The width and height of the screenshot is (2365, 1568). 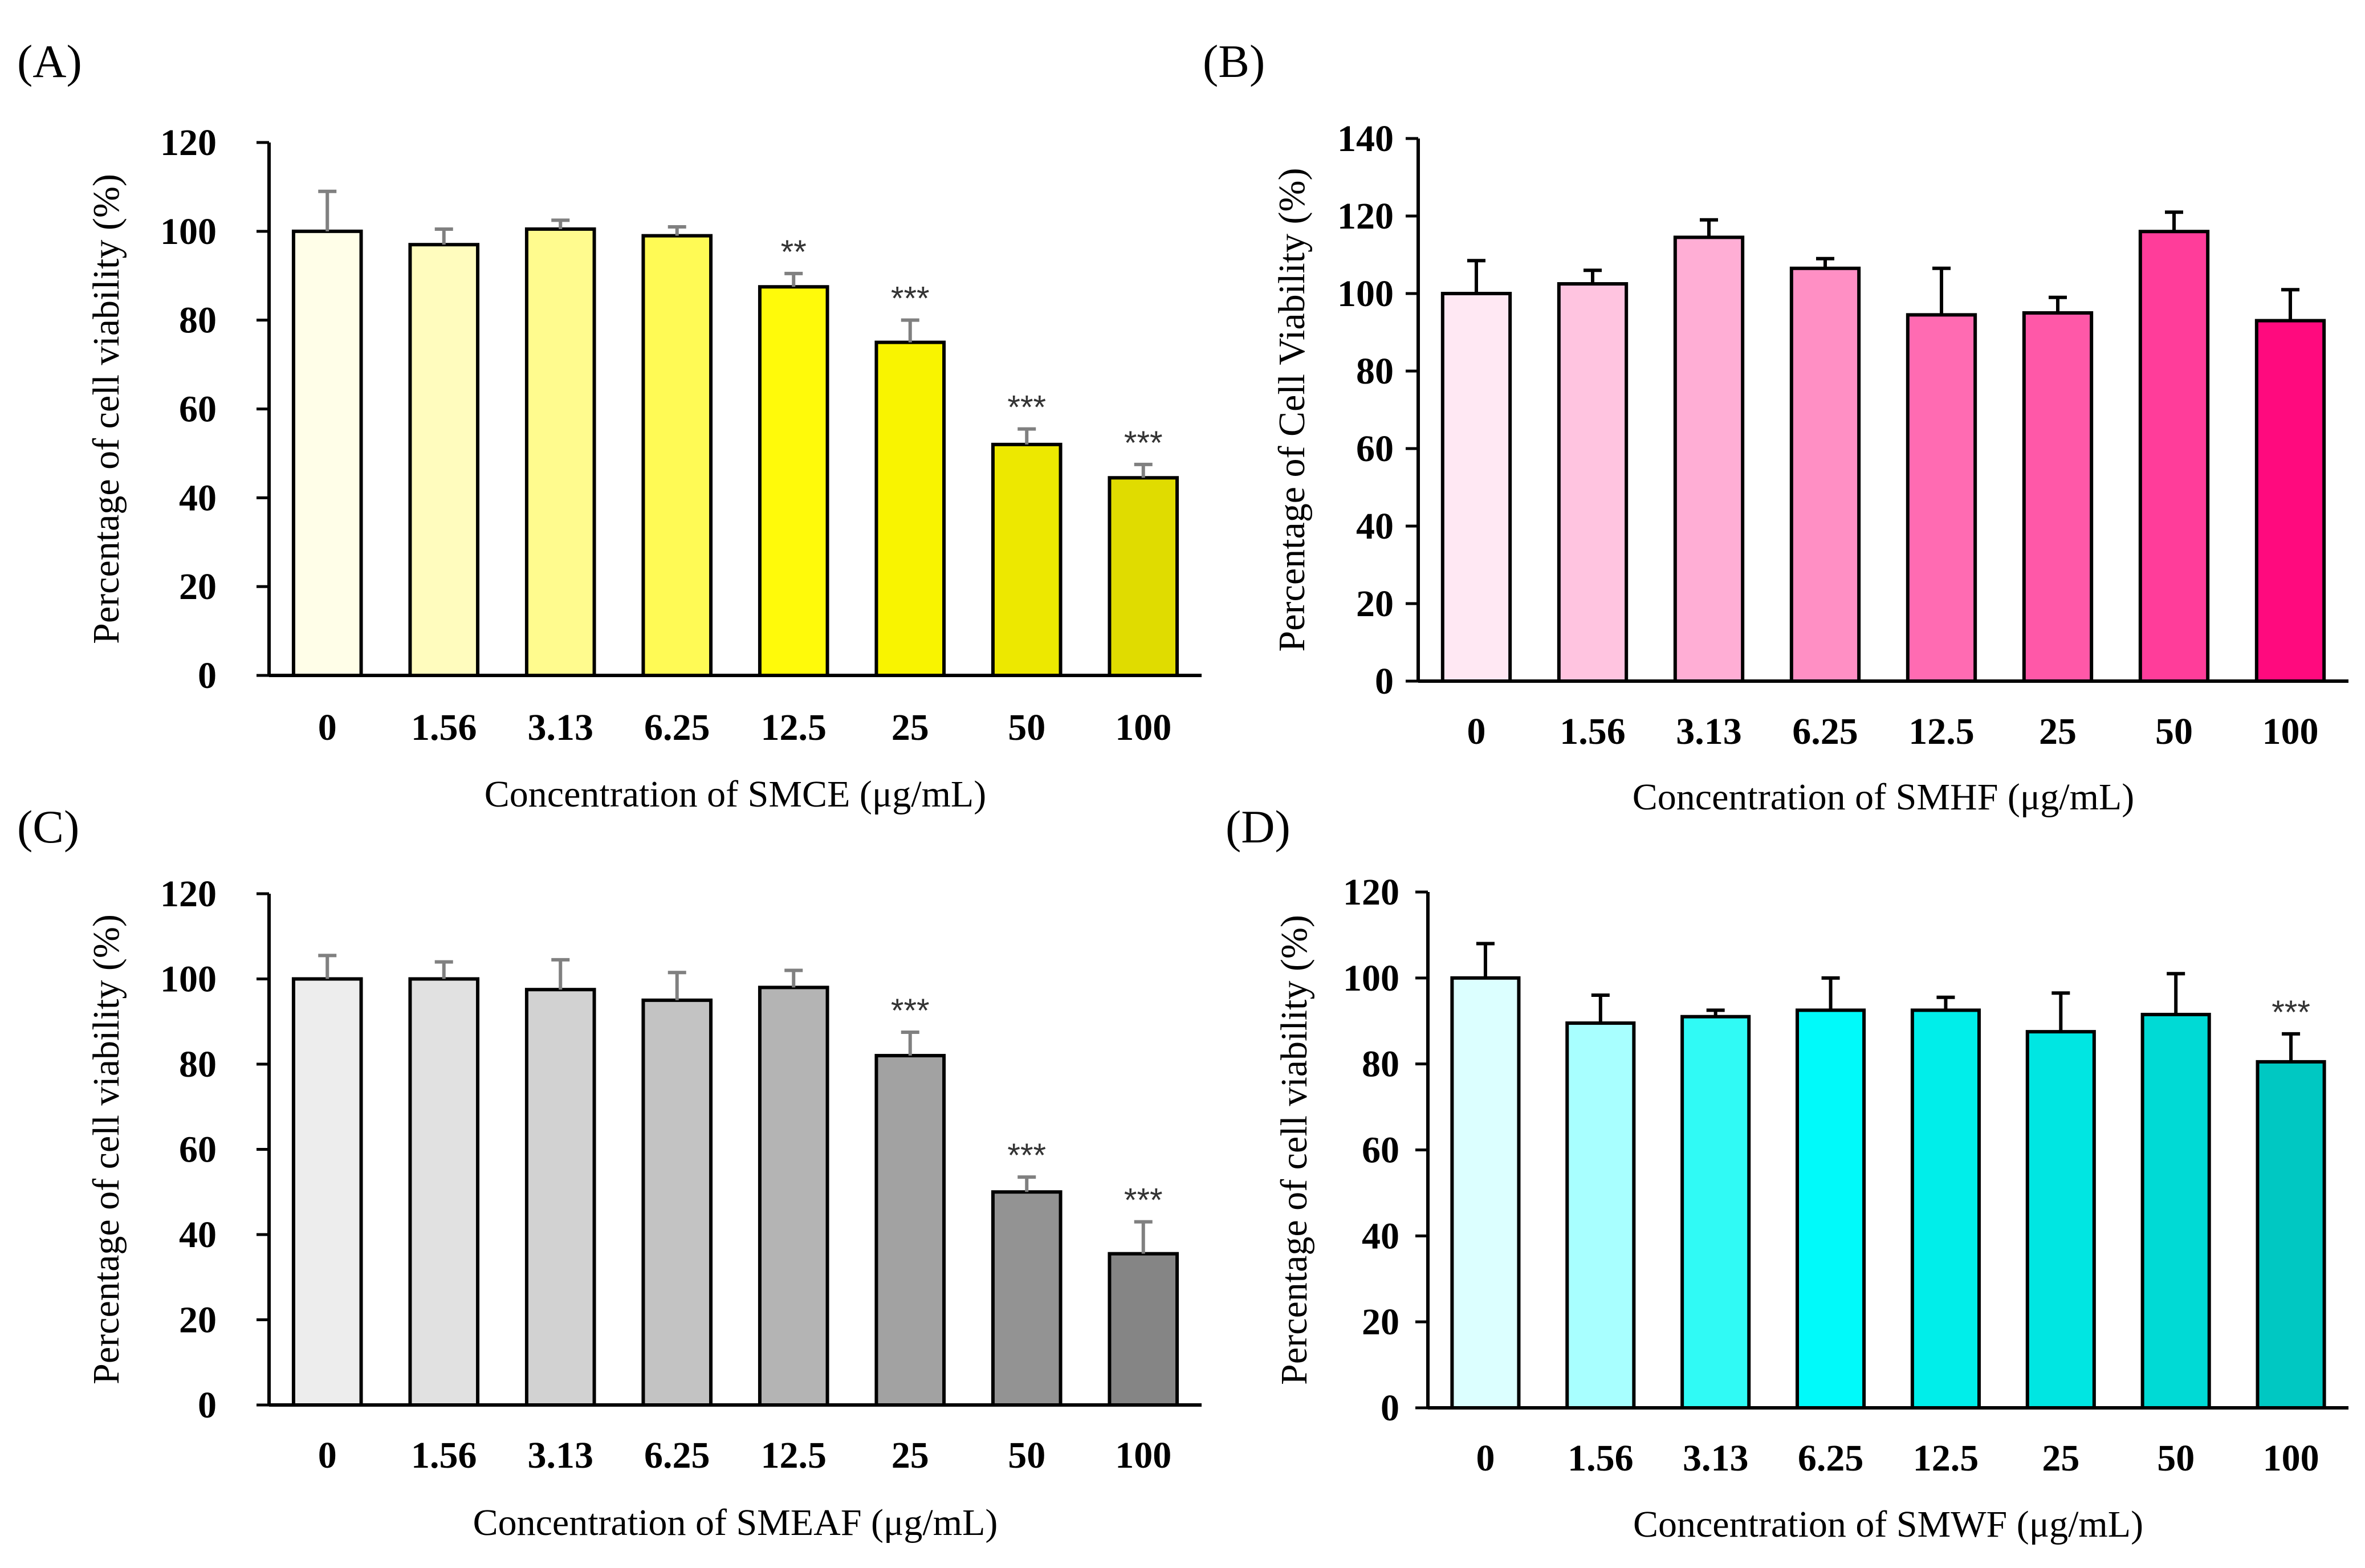 What do you see at coordinates (1384, 681) in the screenshot?
I see `panel-b-ytick-label: 0` at bounding box center [1384, 681].